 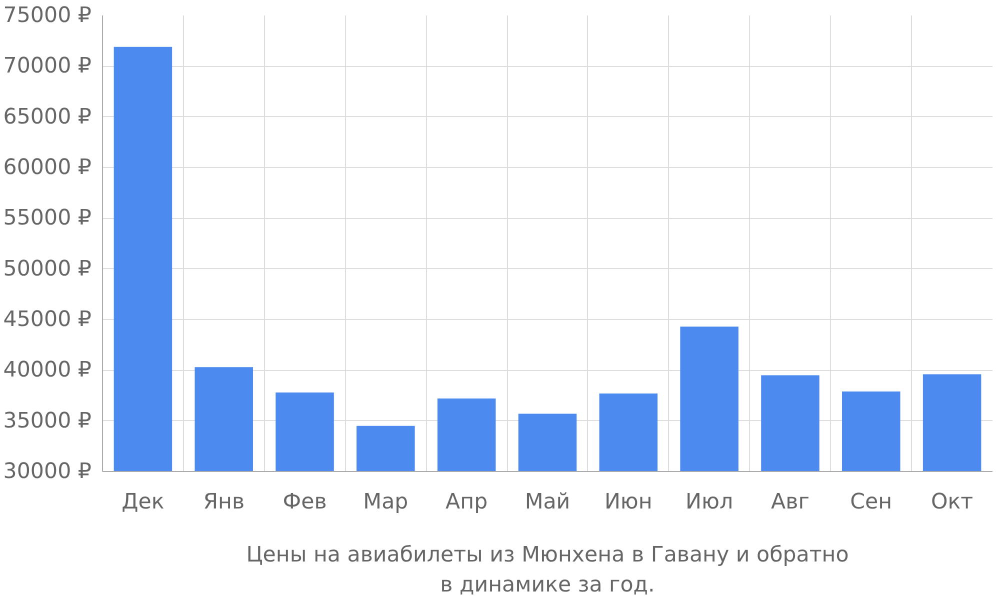 What do you see at coordinates (47, 421) in the screenshot?
I see `y-tick-label: 35000 ₽` at bounding box center [47, 421].